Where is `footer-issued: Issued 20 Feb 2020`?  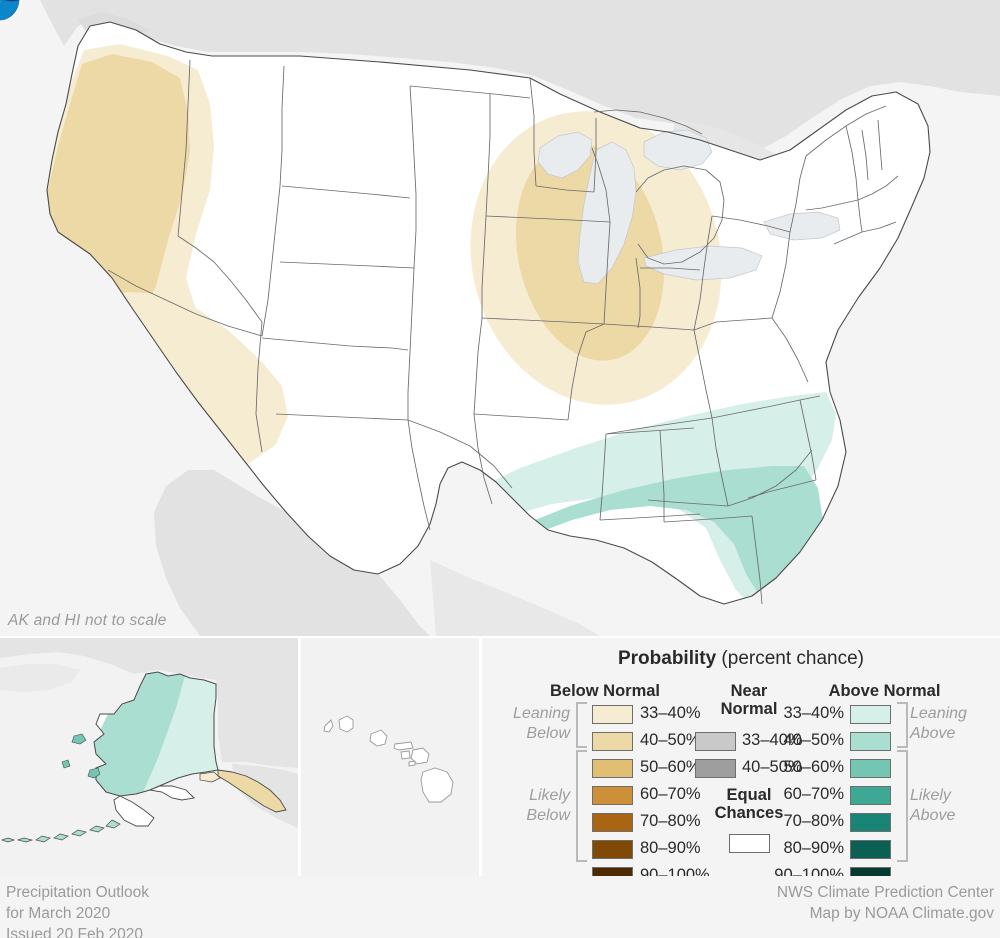
footer-issued: Issued 20 Feb 2020 is located at coordinates (75, 932).